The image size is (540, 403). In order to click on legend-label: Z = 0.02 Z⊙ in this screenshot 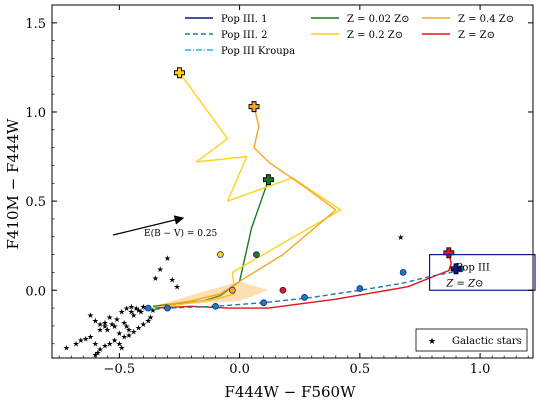, I will do `click(378, 19)`.